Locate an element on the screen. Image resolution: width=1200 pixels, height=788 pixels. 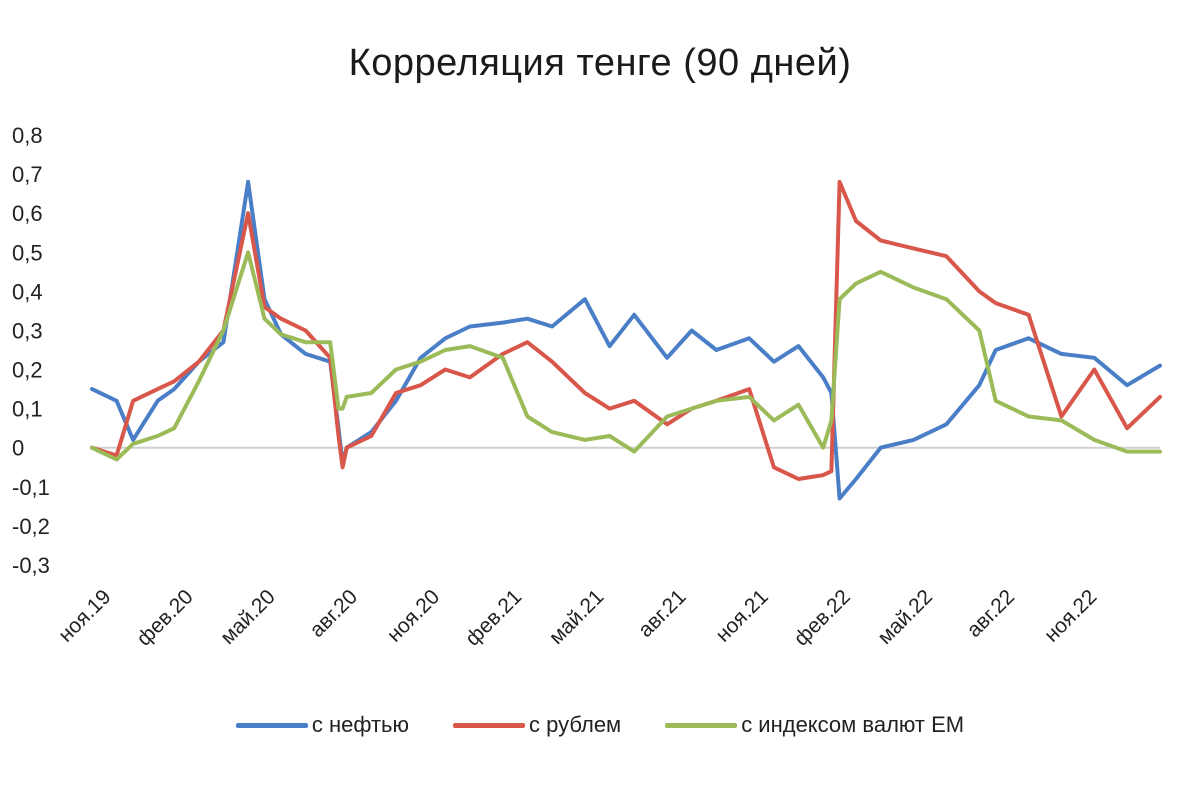
legend-label: с индексом валют ЕМ is located at coordinates (853, 724).